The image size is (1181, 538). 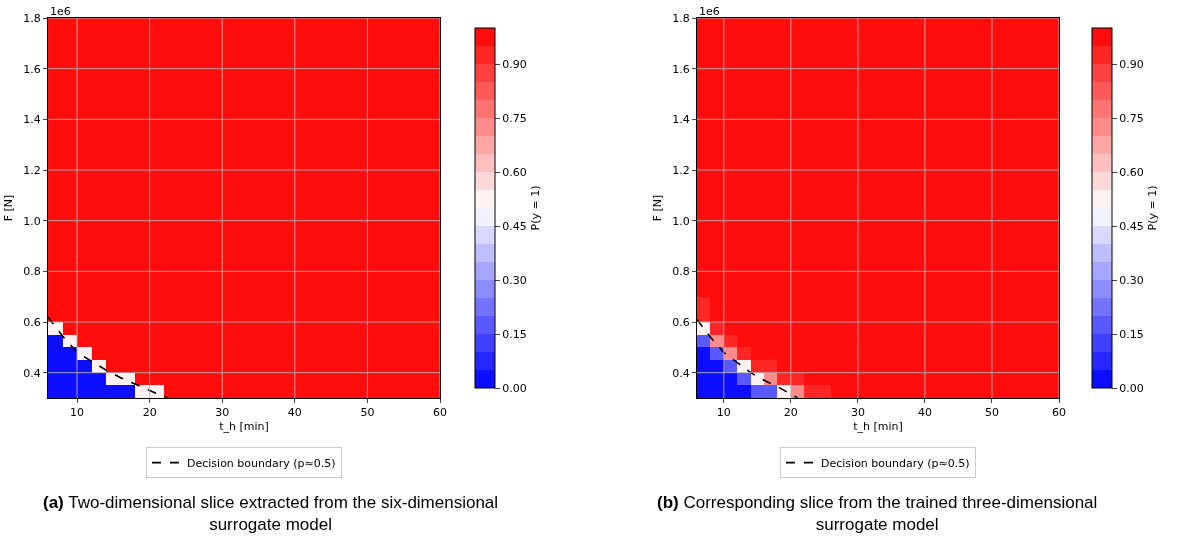 What do you see at coordinates (271, 514) in the screenshot?
I see `text: (a) Two-dimensional slice extracted from the six-dimensional surrogate model` at bounding box center [271, 514].